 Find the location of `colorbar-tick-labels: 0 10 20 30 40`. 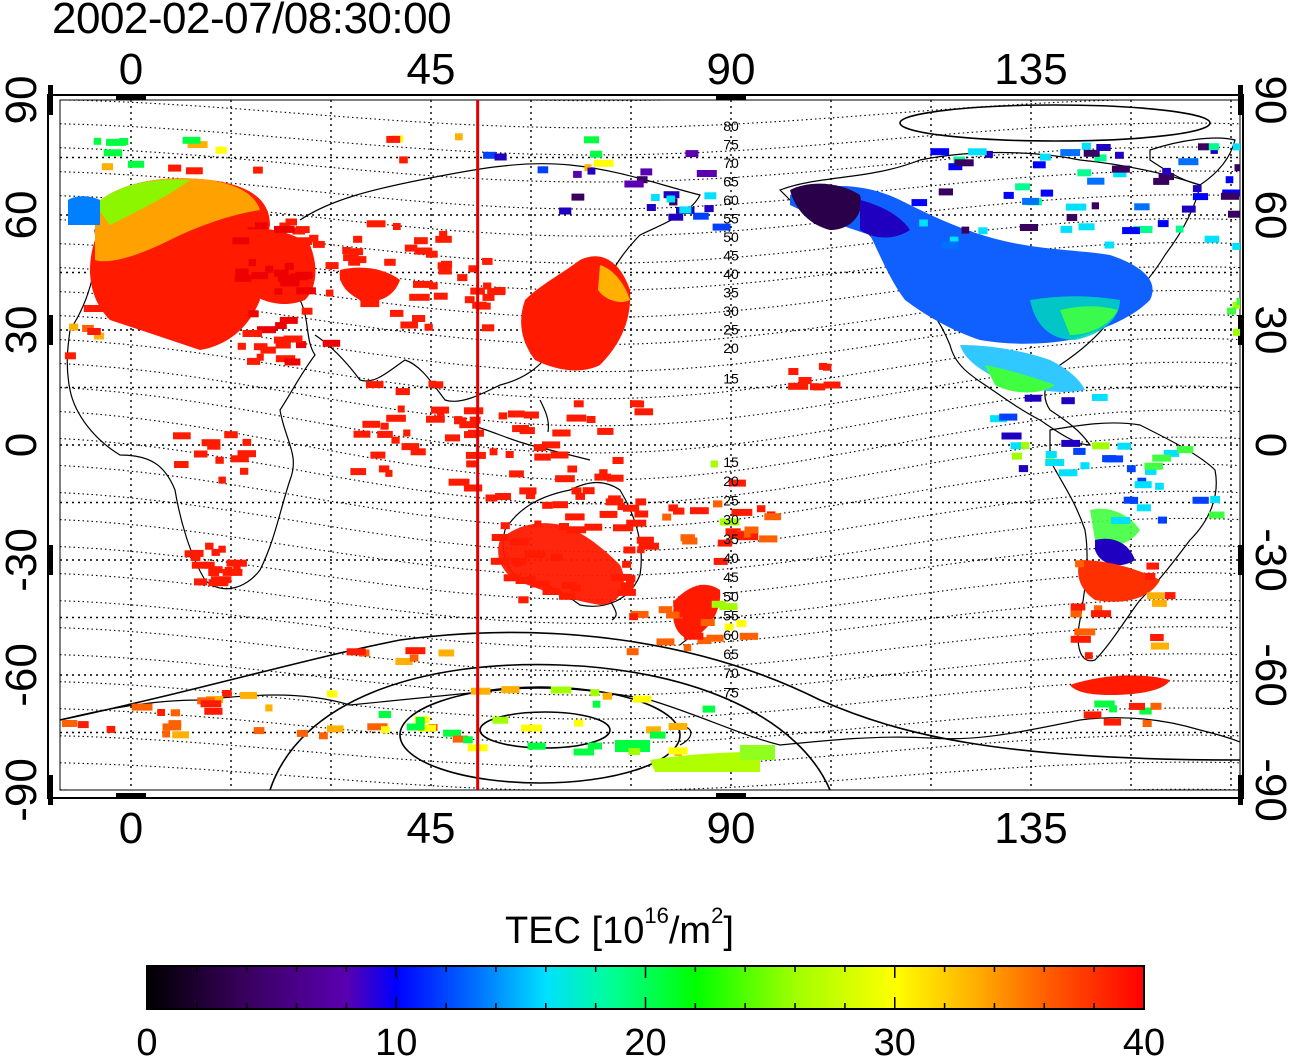

colorbar-tick-labels: 0 10 20 30 40 is located at coordinates (650, 1039).